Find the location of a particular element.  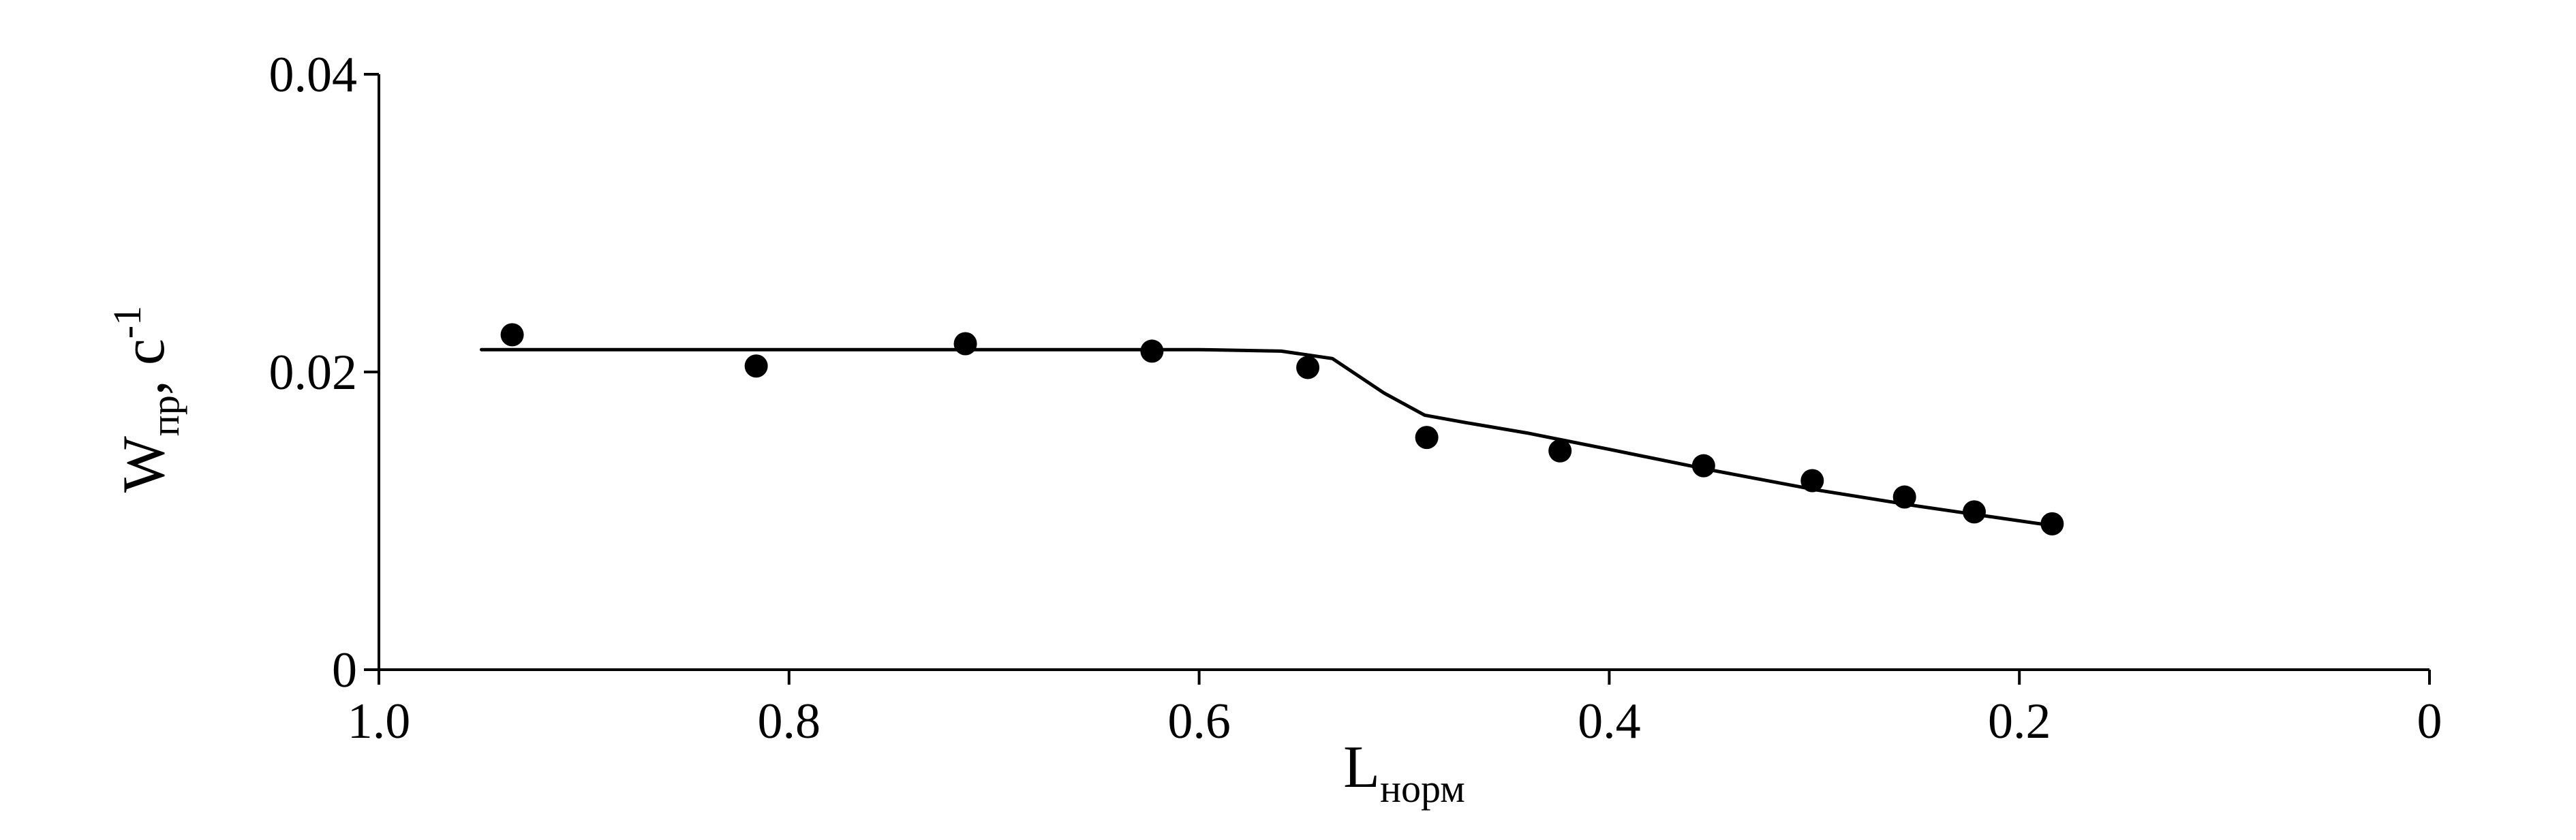

x-tick-label: 0 is located at coordinates (2429, 721).